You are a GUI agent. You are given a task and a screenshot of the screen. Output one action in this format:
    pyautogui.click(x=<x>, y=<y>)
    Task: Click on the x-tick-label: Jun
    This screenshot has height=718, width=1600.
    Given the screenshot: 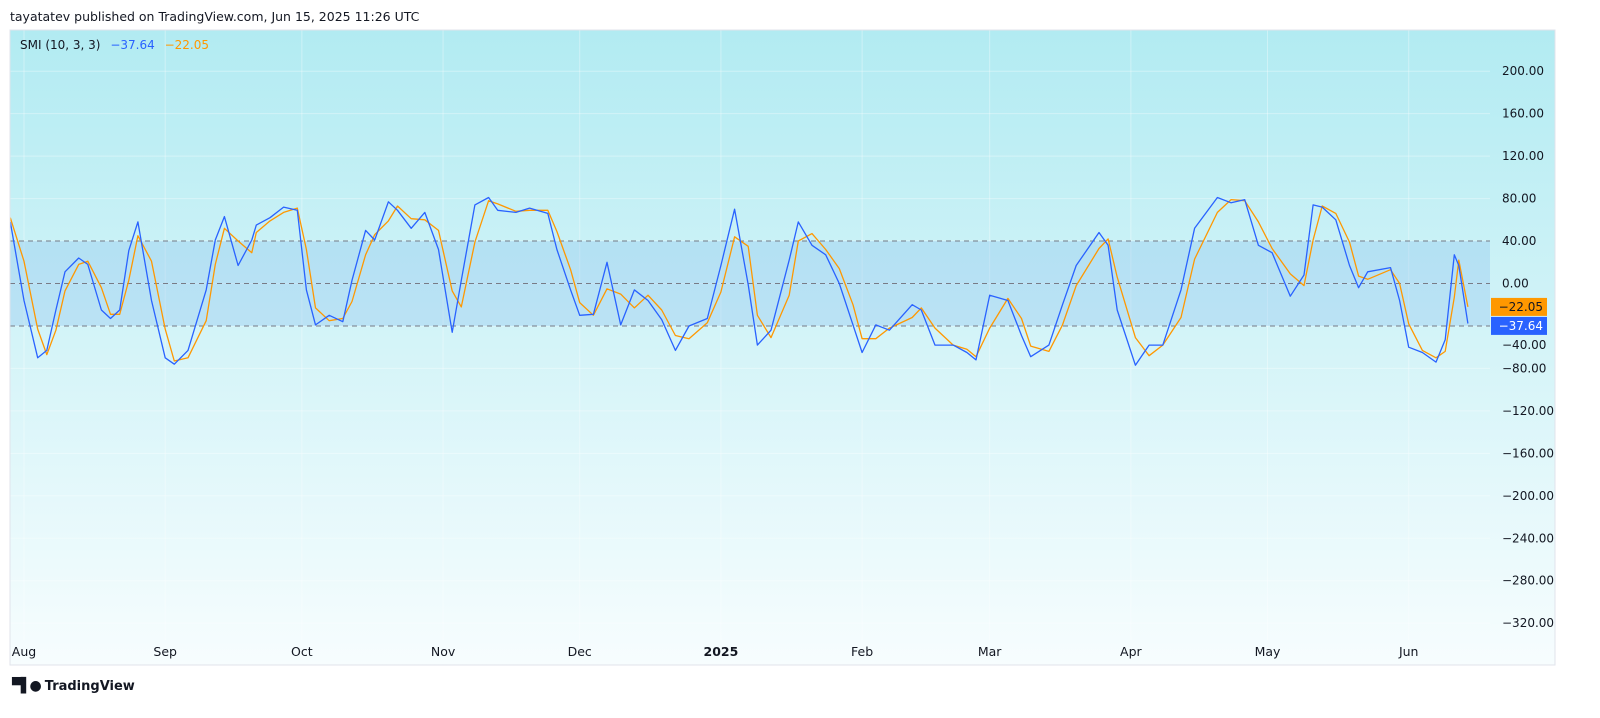 What is the action you would take?
    pyautogui.click(x=1408, y=651)
    